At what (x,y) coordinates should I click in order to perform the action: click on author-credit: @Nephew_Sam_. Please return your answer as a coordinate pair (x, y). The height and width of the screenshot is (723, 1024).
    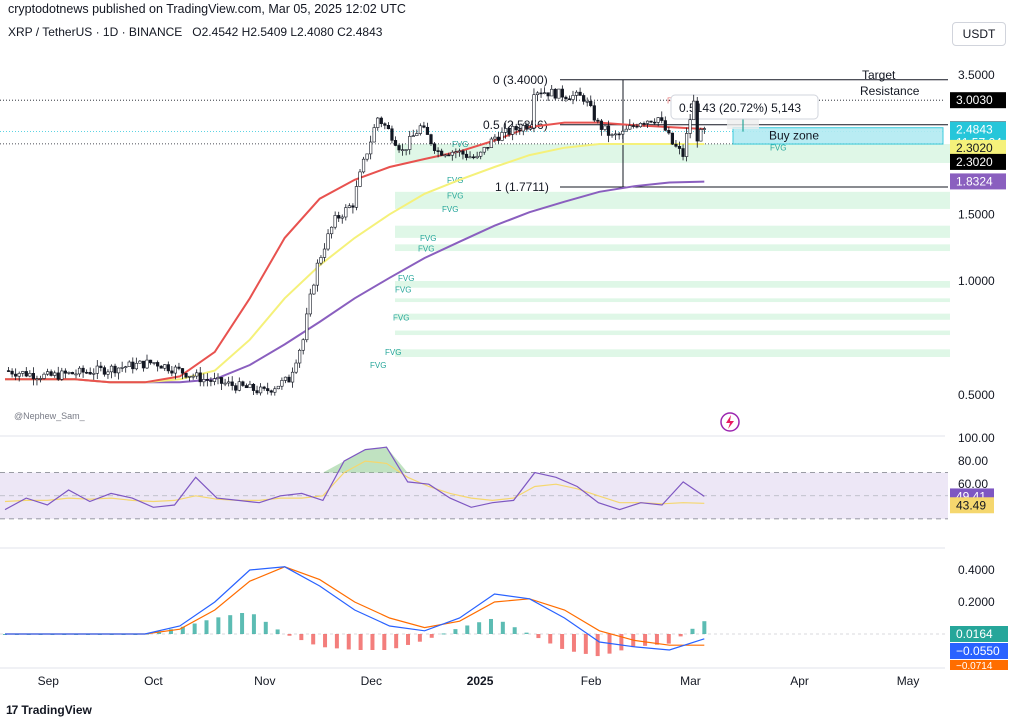
    Looking at the image, I should click on (49, 416).